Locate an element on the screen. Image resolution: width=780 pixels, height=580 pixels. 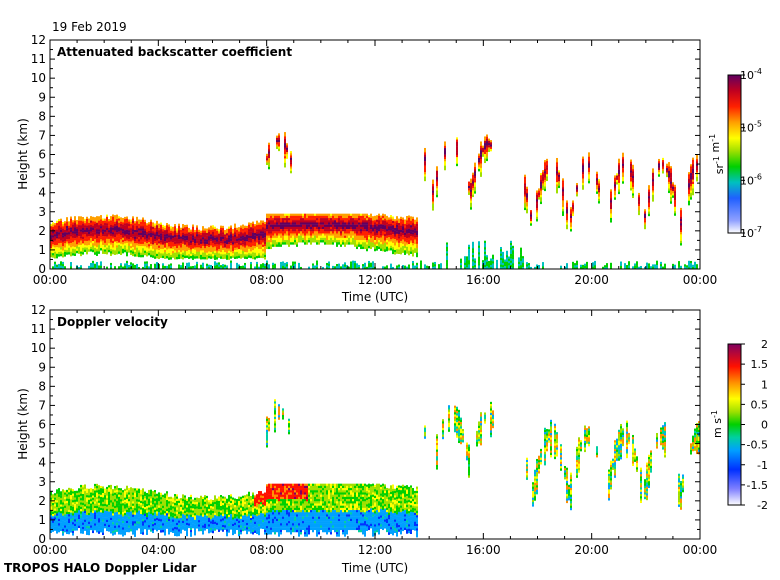
colorbar-tick-label: 10⁻⁶ is located at coordinates (751, 179).